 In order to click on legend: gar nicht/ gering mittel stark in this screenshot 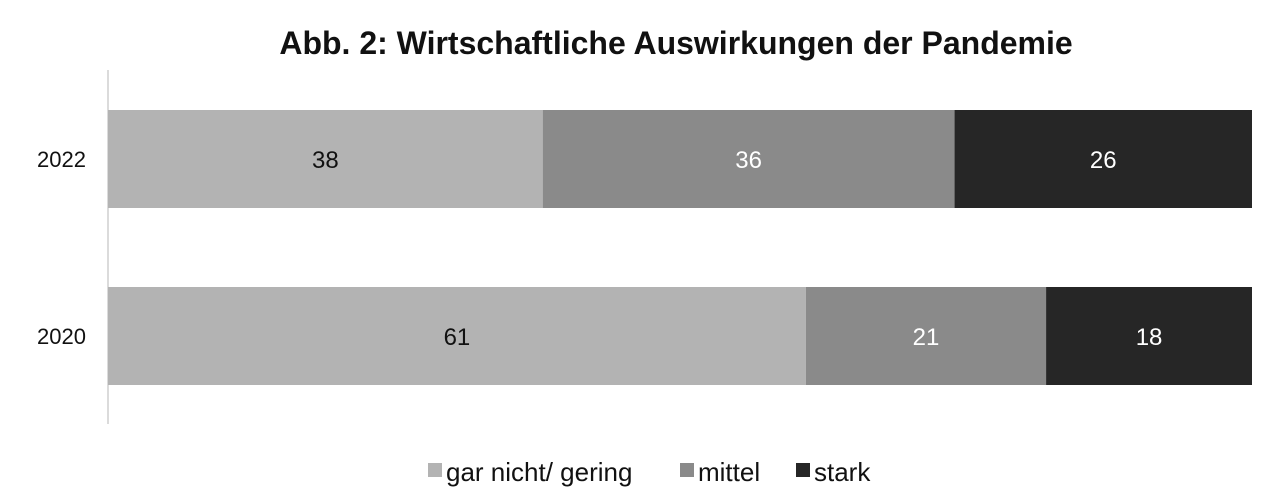, I will do `click(649, 472)`.